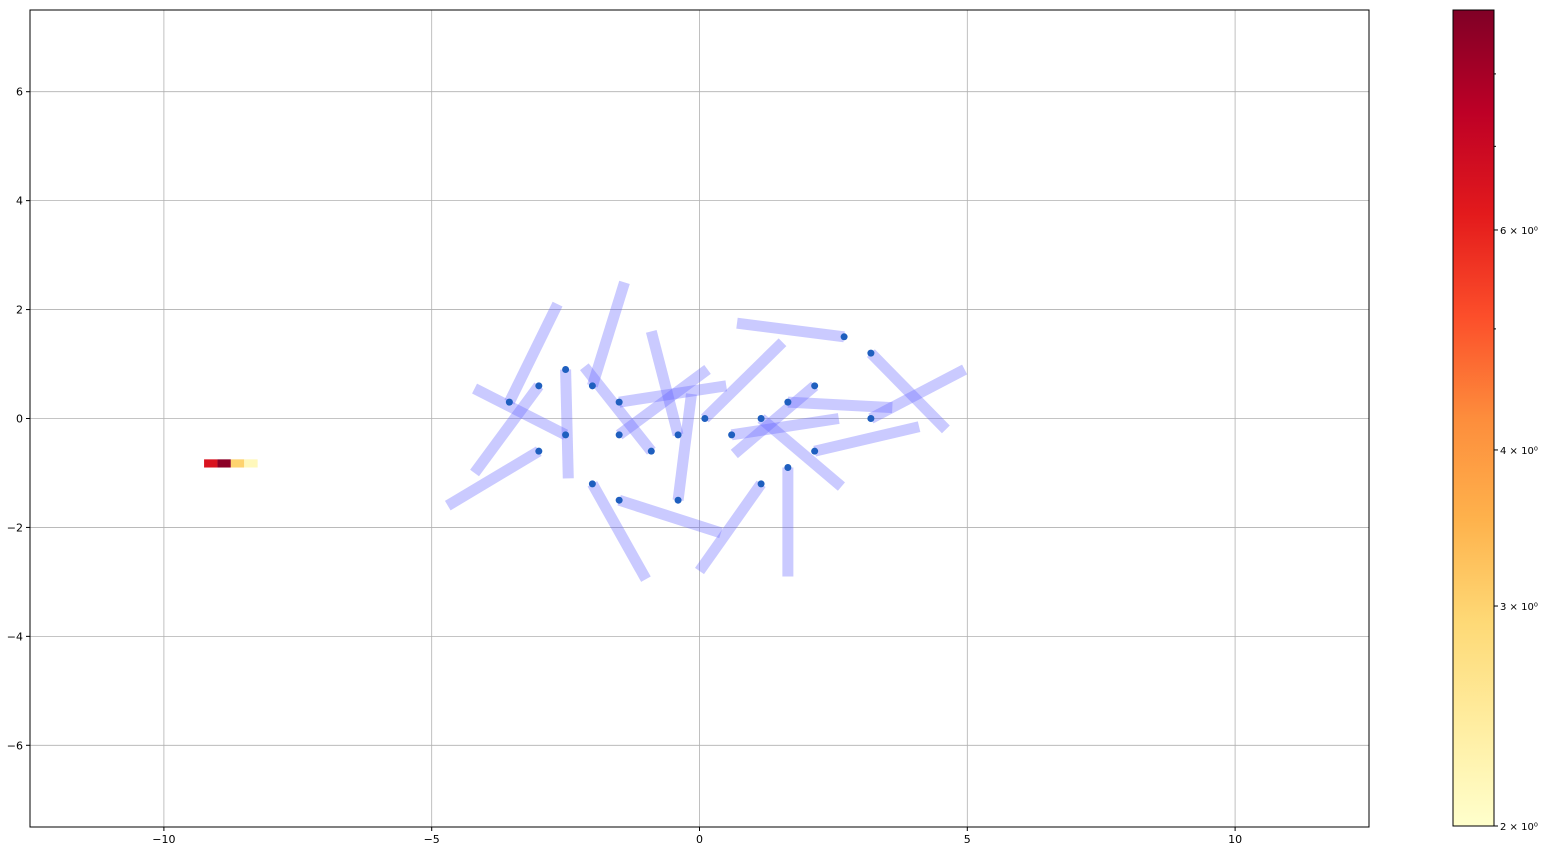  I want to click on y-tick-label: 2, so click(19, 310).